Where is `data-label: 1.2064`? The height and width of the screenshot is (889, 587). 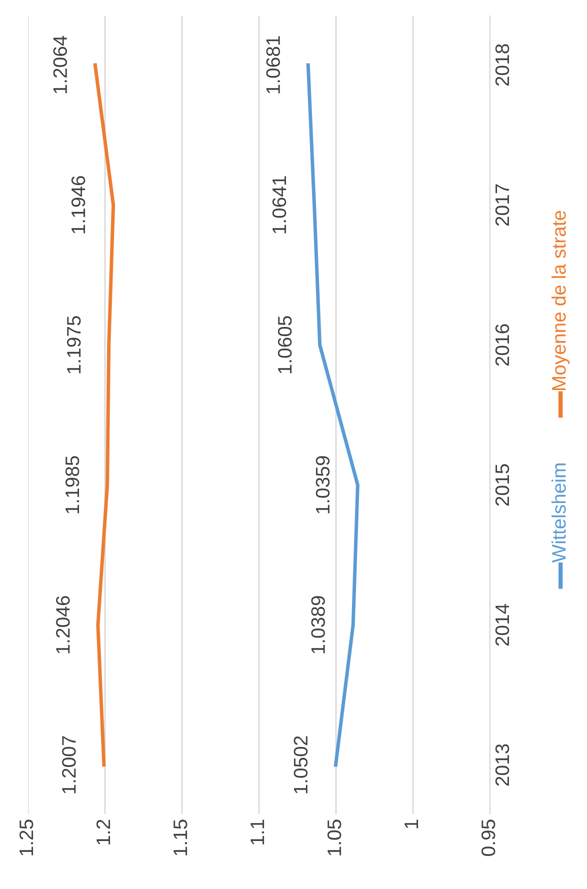 data-label: 1.2064 is located at coordinates (60, 65).